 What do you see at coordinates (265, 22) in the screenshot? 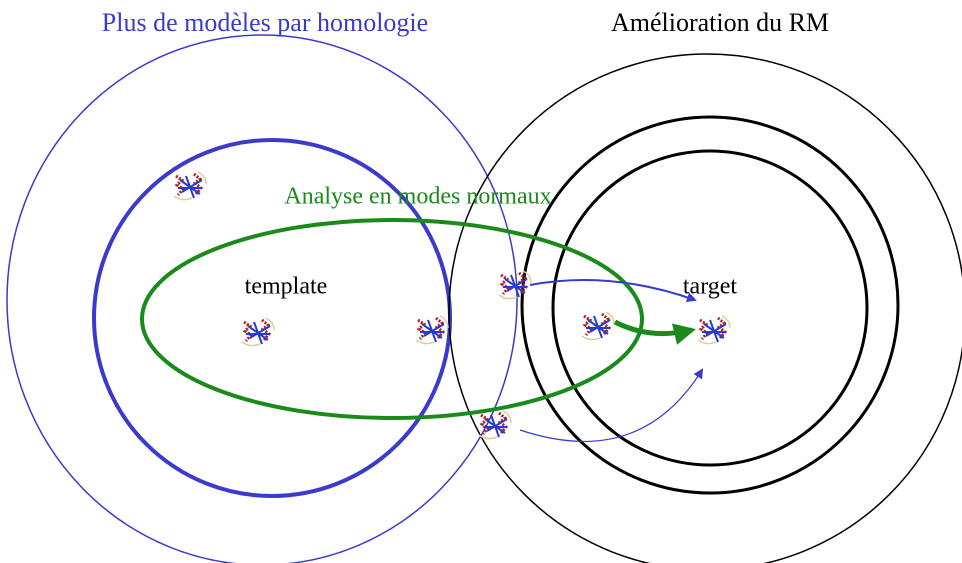
I see `title-left: Plus de modèles par homologie` at bounding box center [265, 22].